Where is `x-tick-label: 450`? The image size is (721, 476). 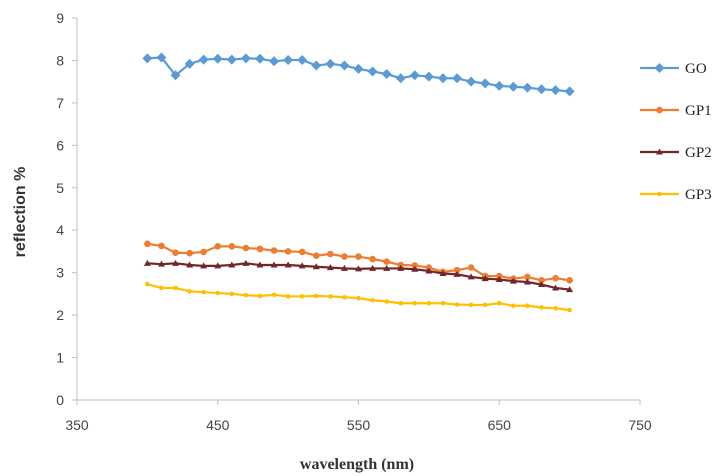 x-tick-label: 450 is located at coordinates (218, 425).